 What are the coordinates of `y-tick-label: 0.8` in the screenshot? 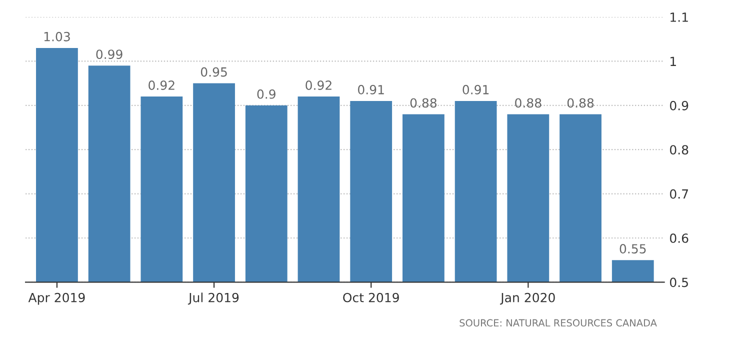 It's located at (679, 150).